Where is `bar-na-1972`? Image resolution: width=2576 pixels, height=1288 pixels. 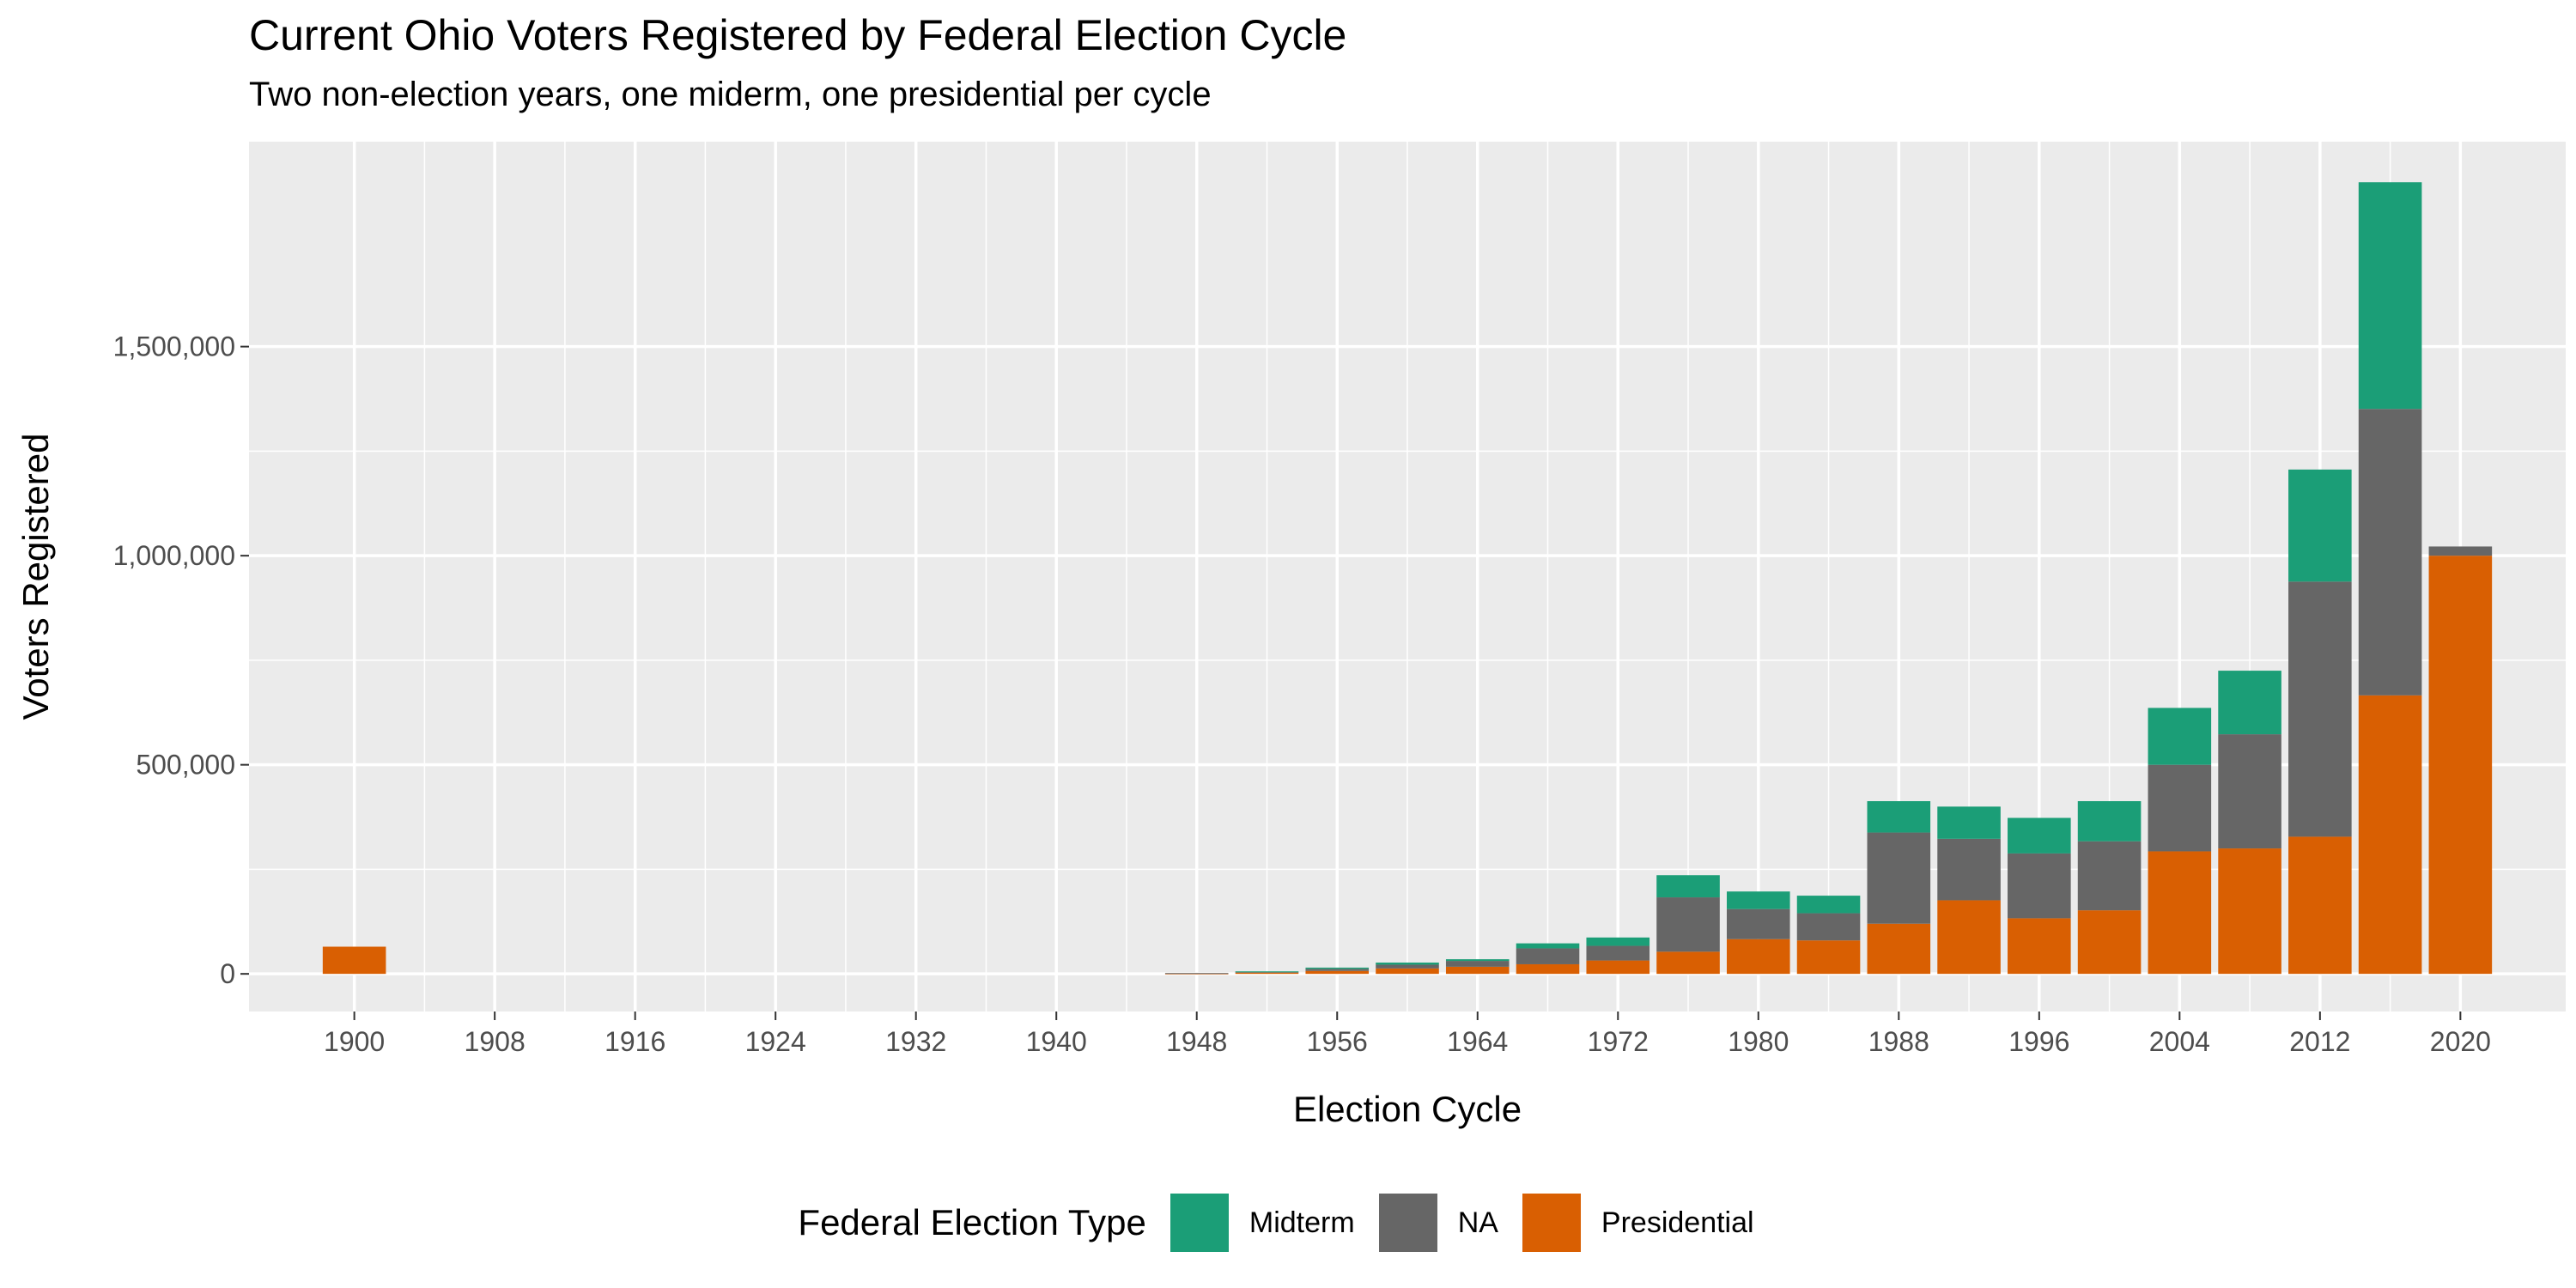
bar-na-1972 is located at coordinates (1618, 953).